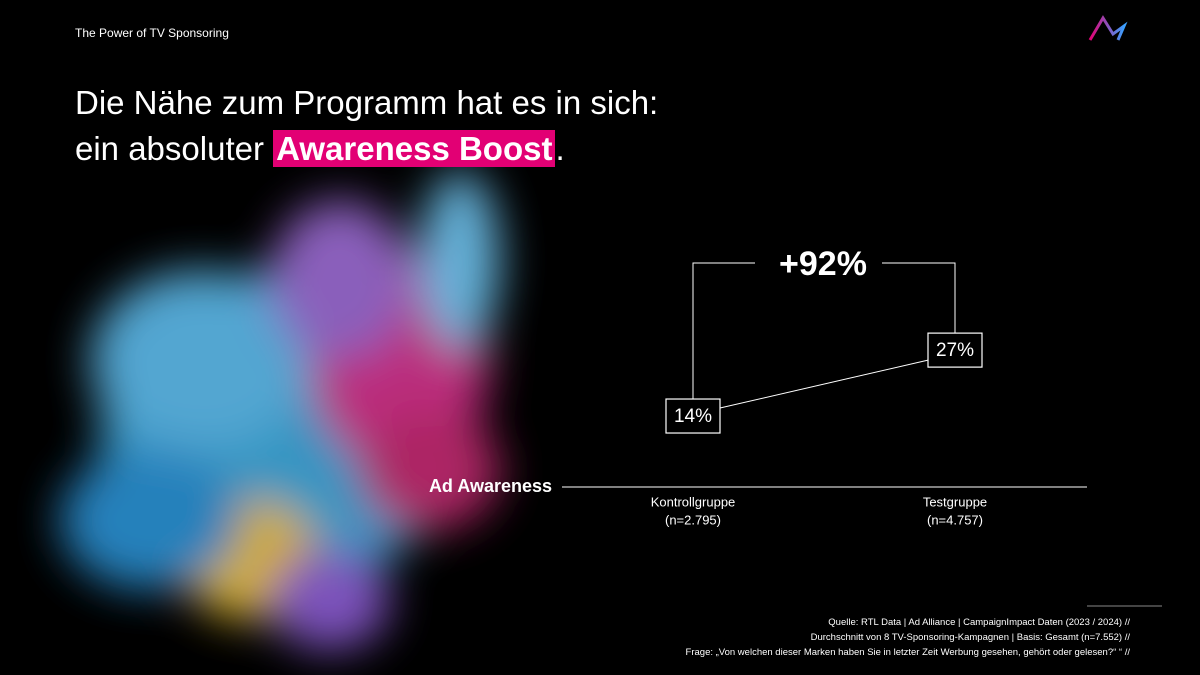 The width and height of the screenshot is (1200, 675). I want to click on sample-size: (n=2.795), so click(693, 519).